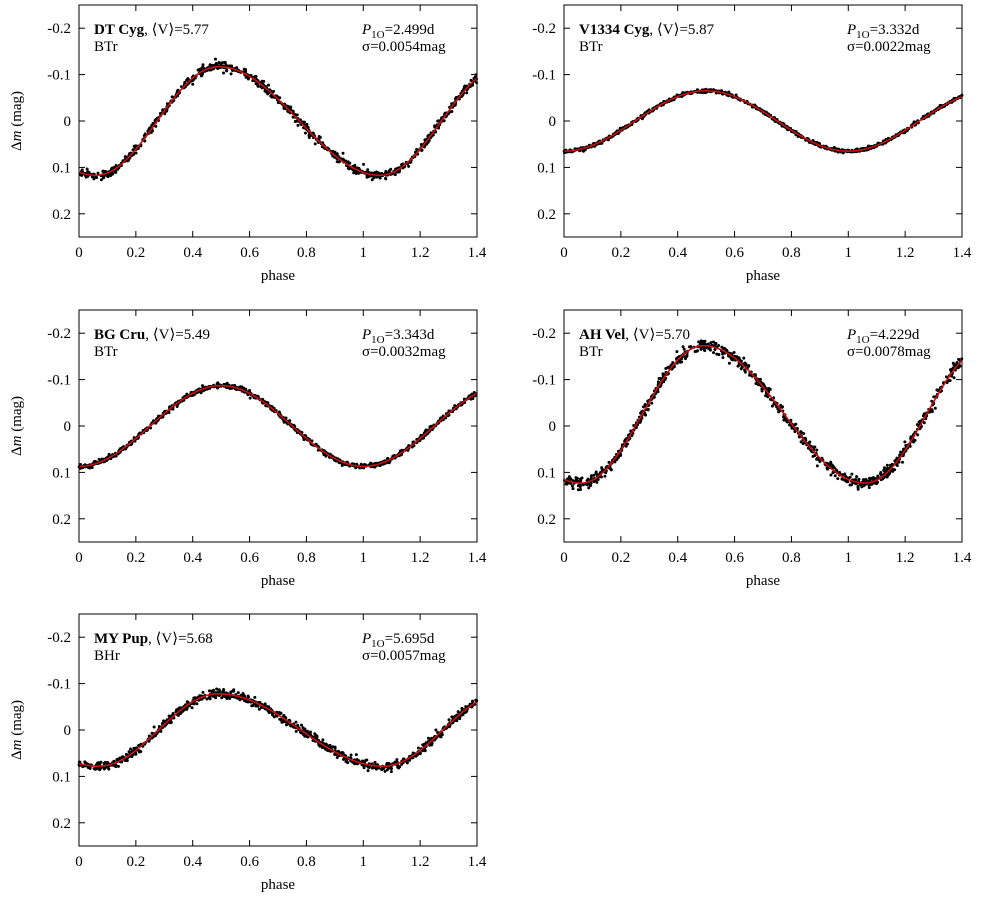 This screenshot has height=902, width=981. I want to click on x-tick-label: 1, so click(364, 862).